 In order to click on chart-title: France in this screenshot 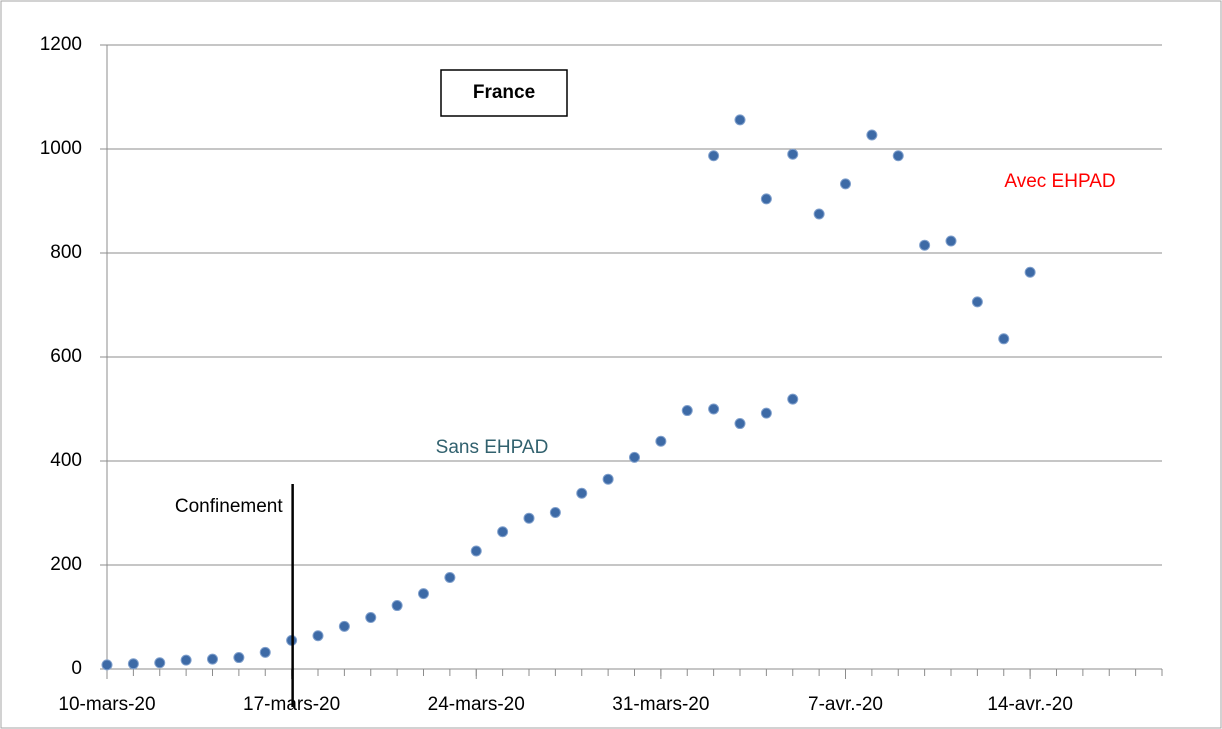, I will do `click(504, 92)`.